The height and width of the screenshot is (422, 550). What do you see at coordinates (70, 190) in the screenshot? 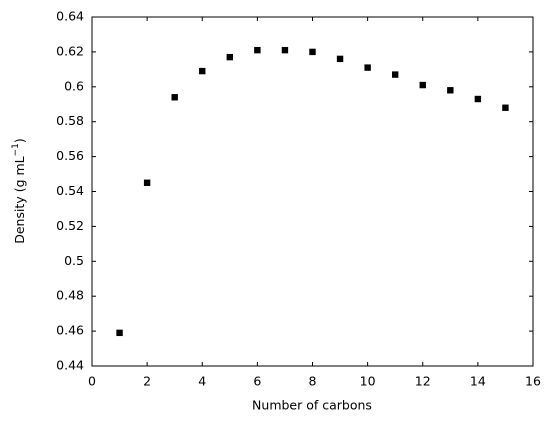
I see `y-tick-label: 0.54` at bounding box center [70, 190].